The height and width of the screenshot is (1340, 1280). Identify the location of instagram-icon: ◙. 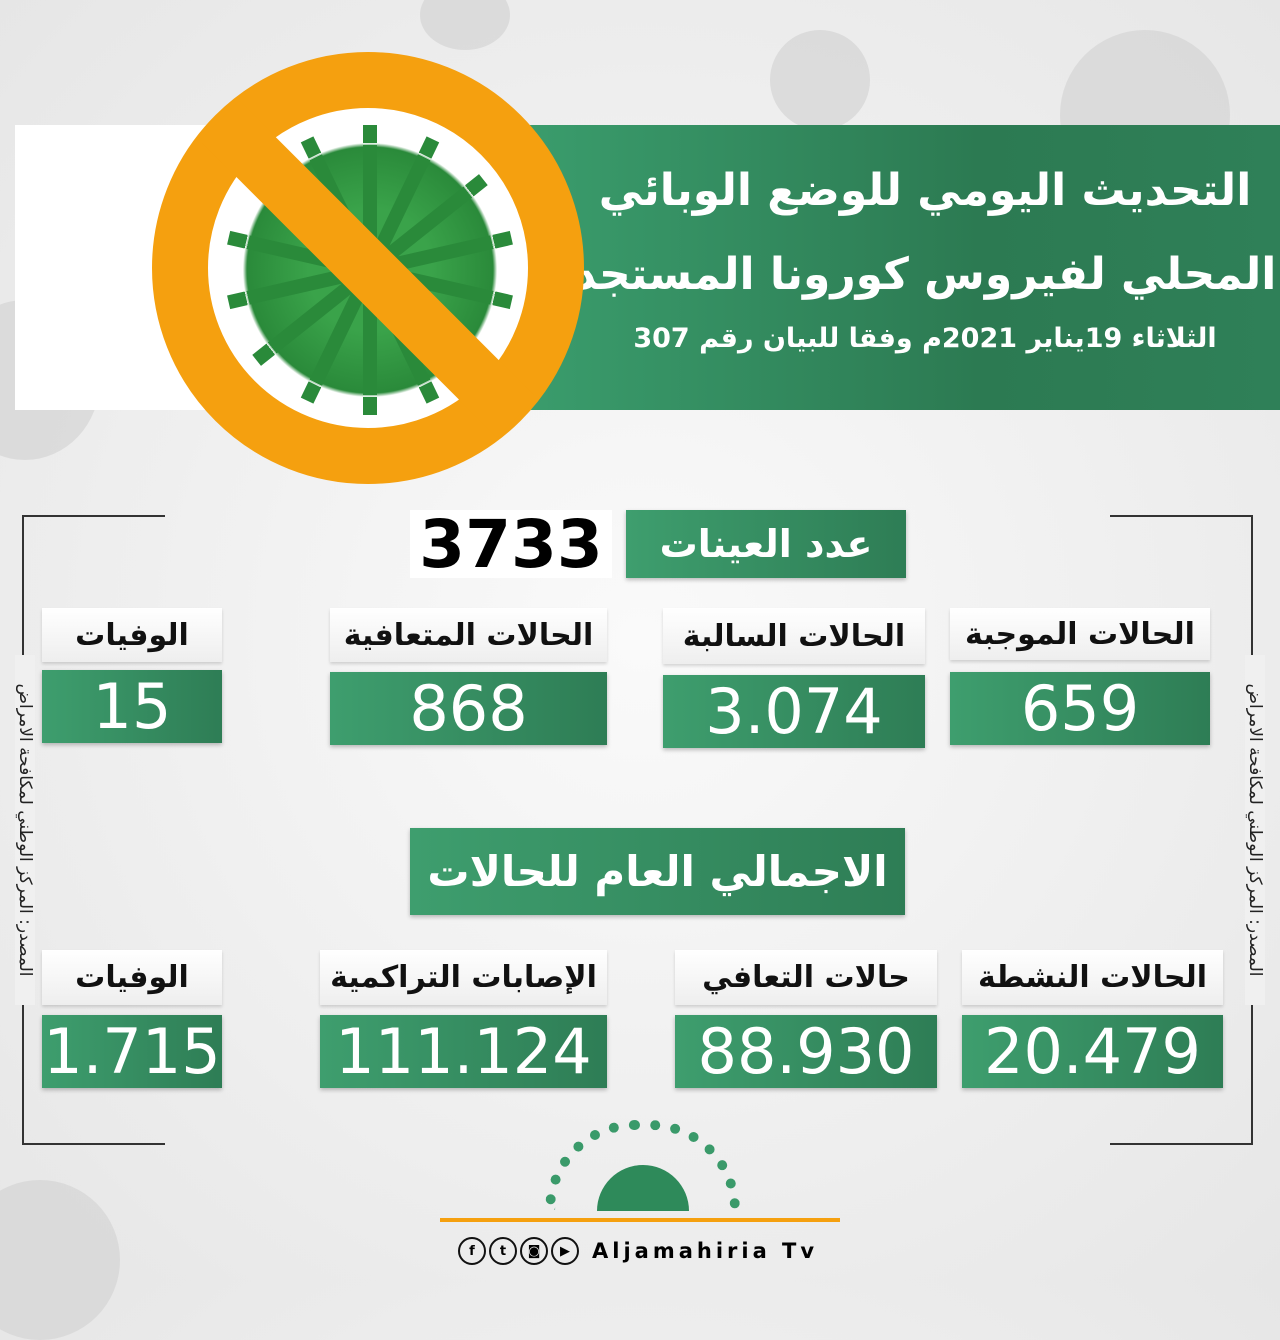
(534, 1251).